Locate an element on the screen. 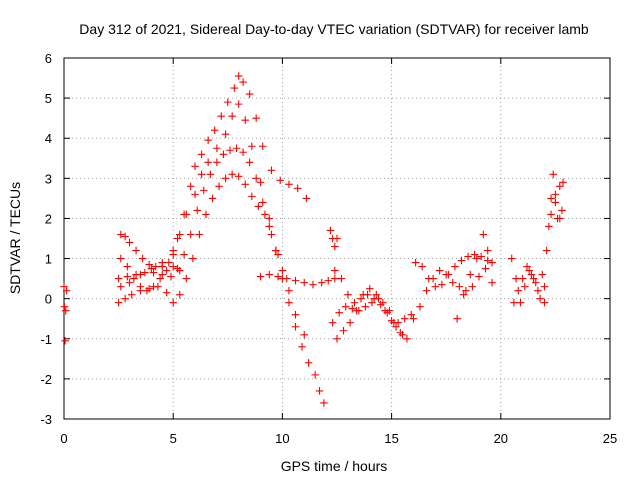  x-tick-label: 0 is located at coordinates (63, 438).